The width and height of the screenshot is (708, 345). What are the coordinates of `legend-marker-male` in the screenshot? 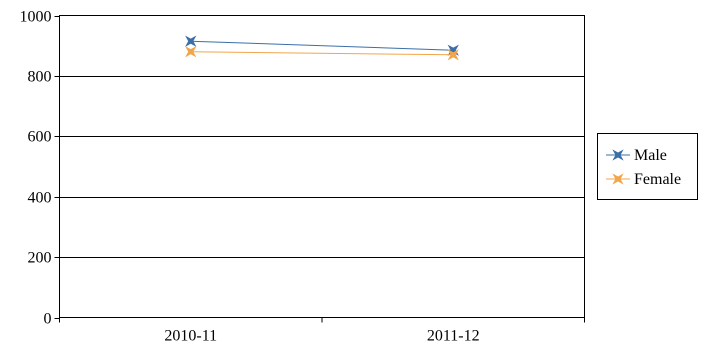 It's located at (618, 155).